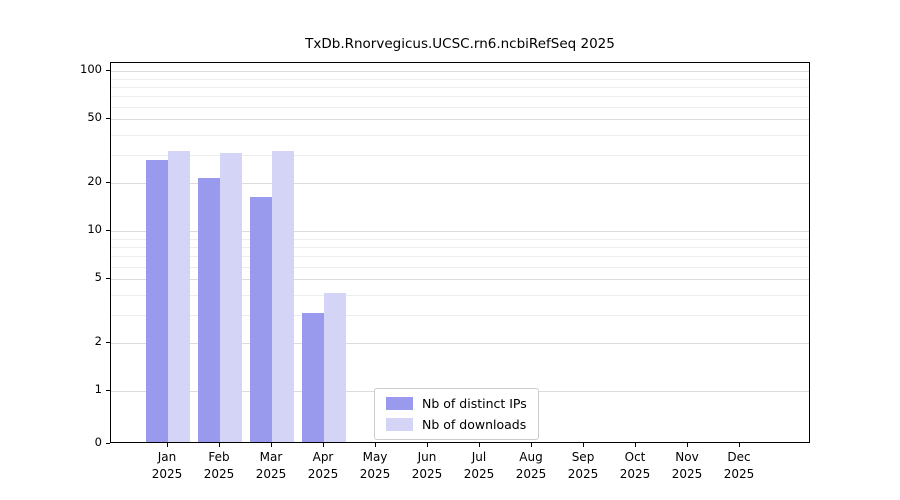 The image size is (900, 500). Describe the element at coordinates (209, 309) in the screenshot. I see `bar-distinct-ips-feb` at that location.